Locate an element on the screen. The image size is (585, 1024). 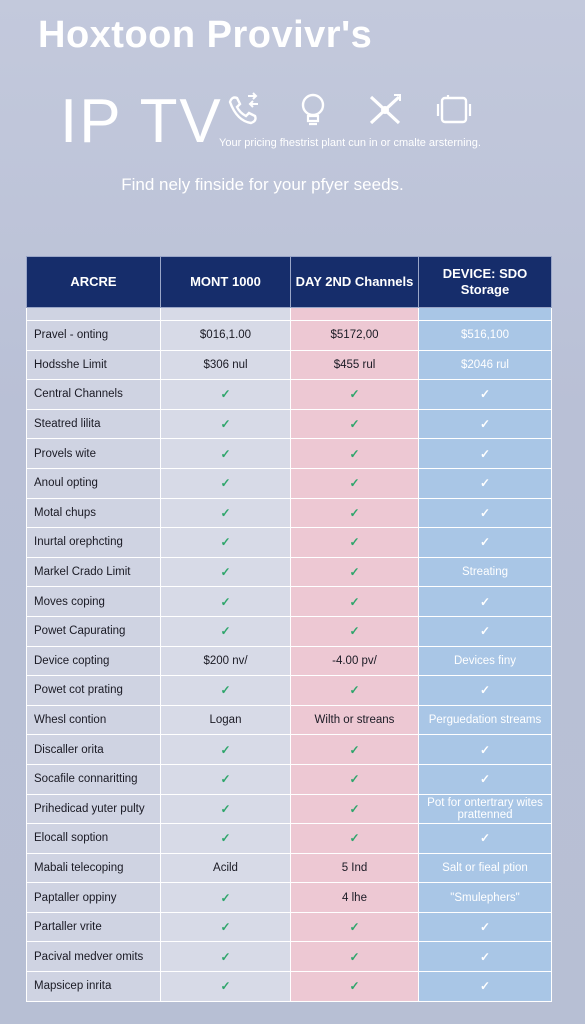
feature-label: Paptaller oppiny is located at coordinates (93, 897).